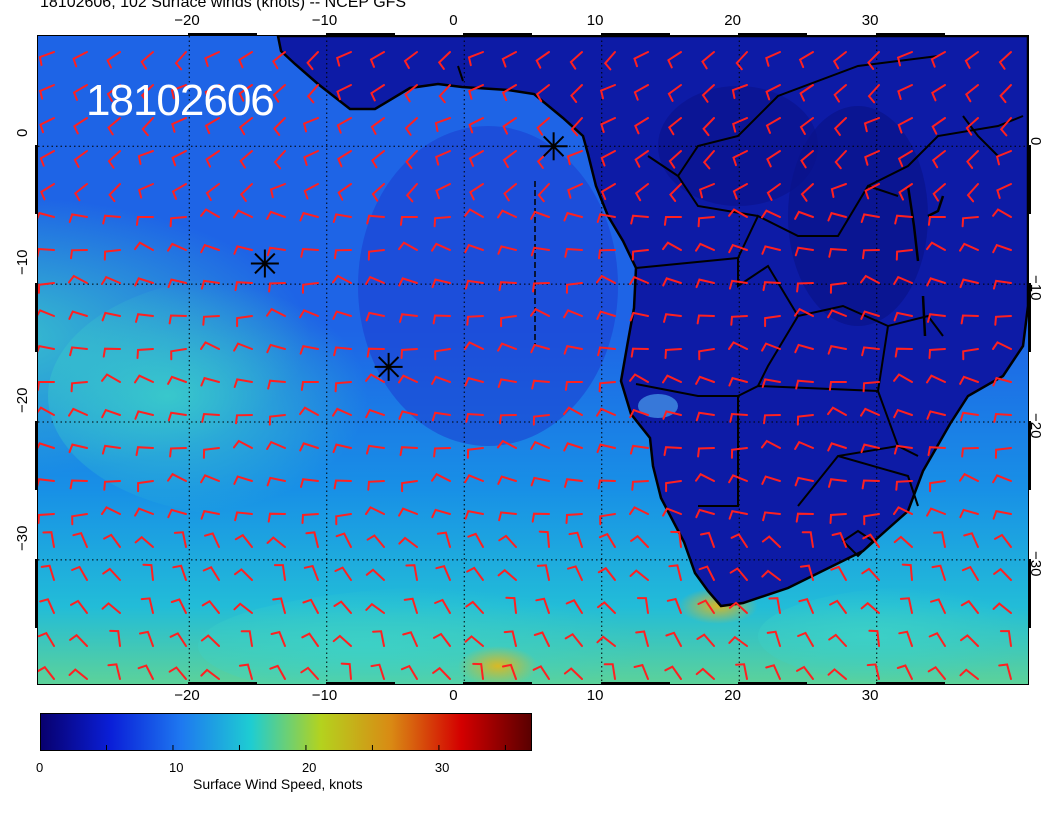  What do you see at coordinates (453, 695) in the screenshot?
I see `lon-tick-label-bottom: 0` at bounding box center [453, 695].